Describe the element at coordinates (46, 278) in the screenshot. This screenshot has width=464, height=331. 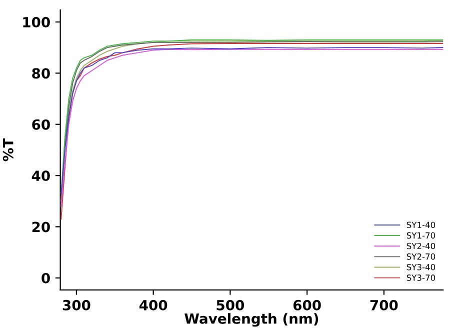
I see `y-tick-label: 0` at that location.